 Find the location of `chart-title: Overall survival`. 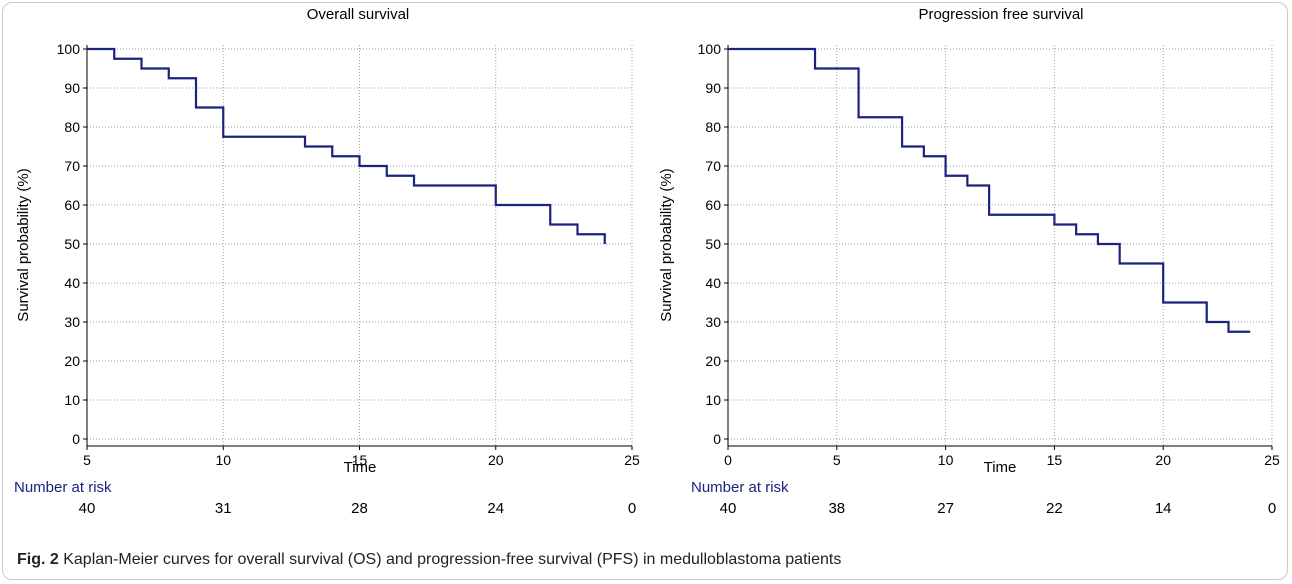

chart-title: Overall survival is located at coordinates (358, 14).